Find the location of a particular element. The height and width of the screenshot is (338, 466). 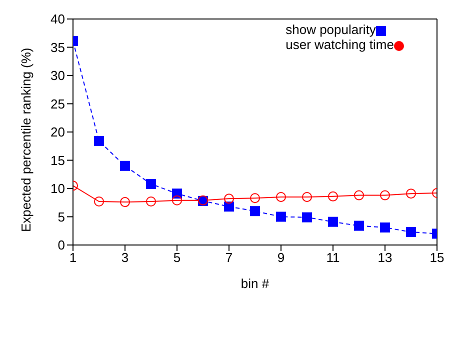

x-tick-label: 11 is located at coordinates (333, 258).